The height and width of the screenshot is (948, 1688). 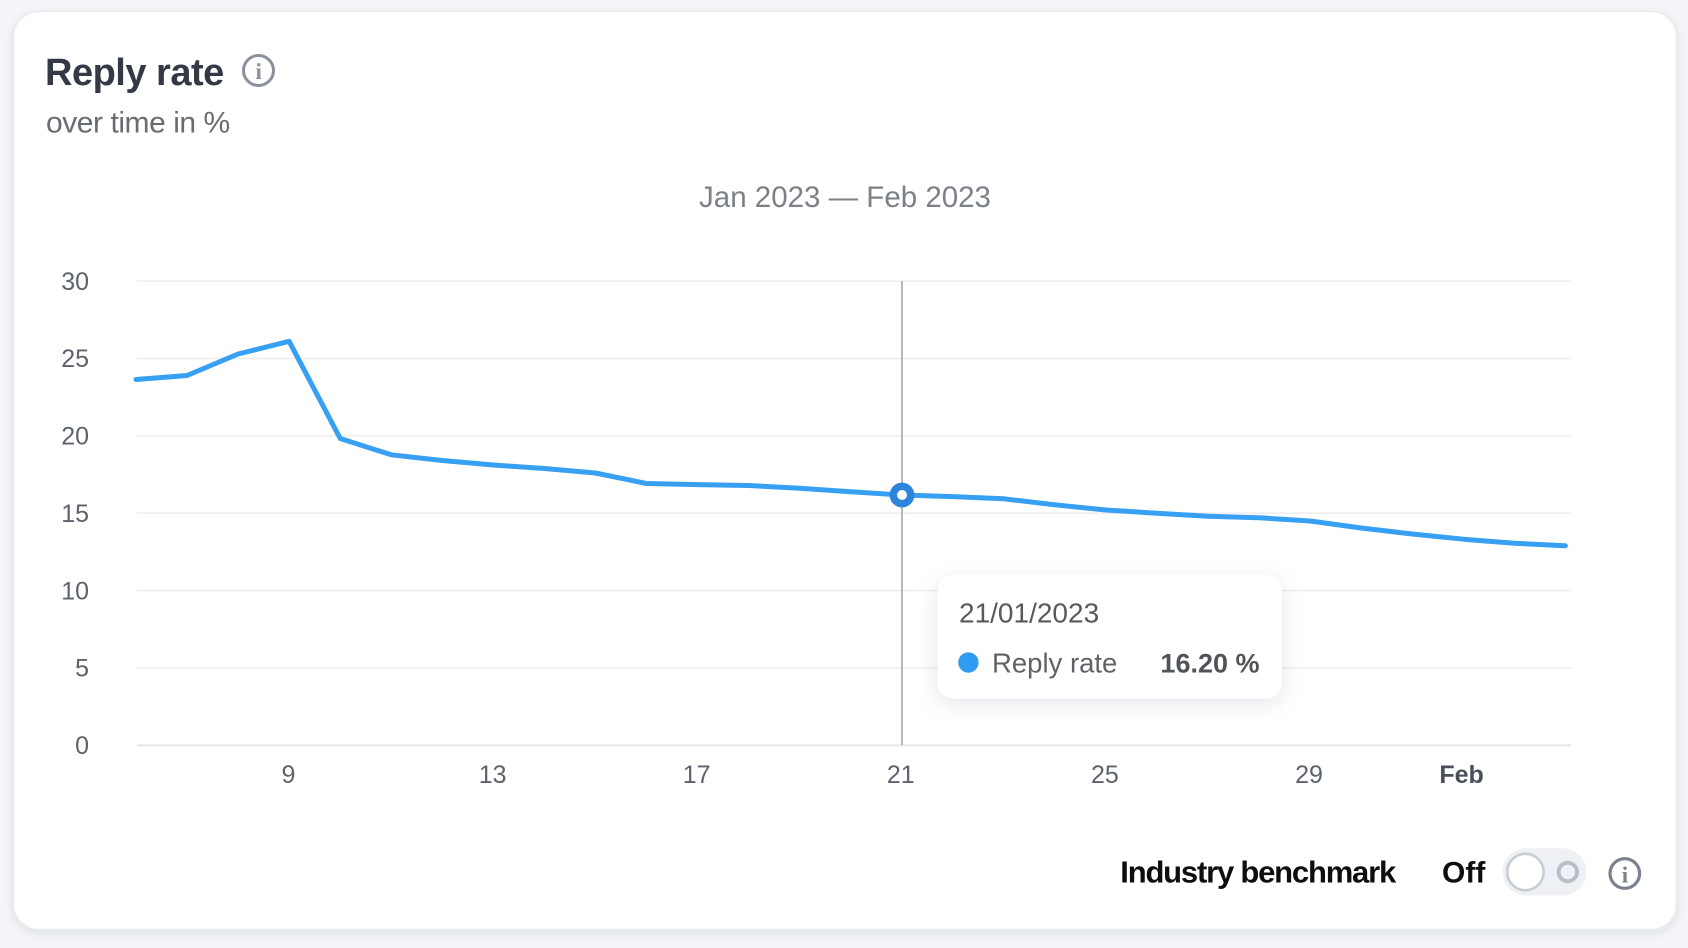 What do you see at coordinates (901, 775) in the screenshot?
I see `svg-text: 21` at bounding box center [901, 775].